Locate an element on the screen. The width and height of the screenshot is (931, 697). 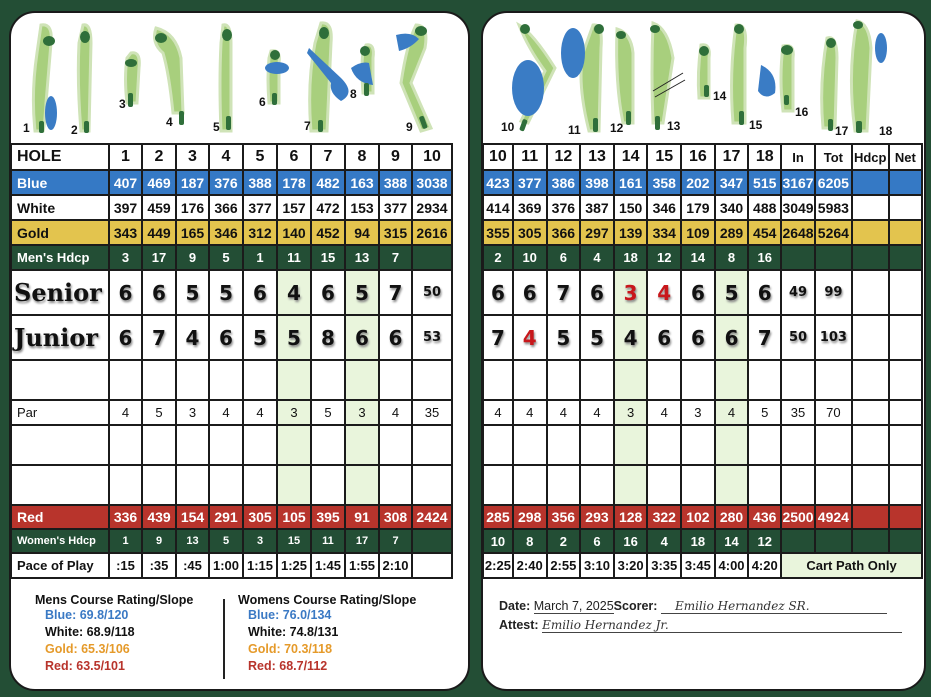
score-total: 103 is located at coordinates (833, 337).